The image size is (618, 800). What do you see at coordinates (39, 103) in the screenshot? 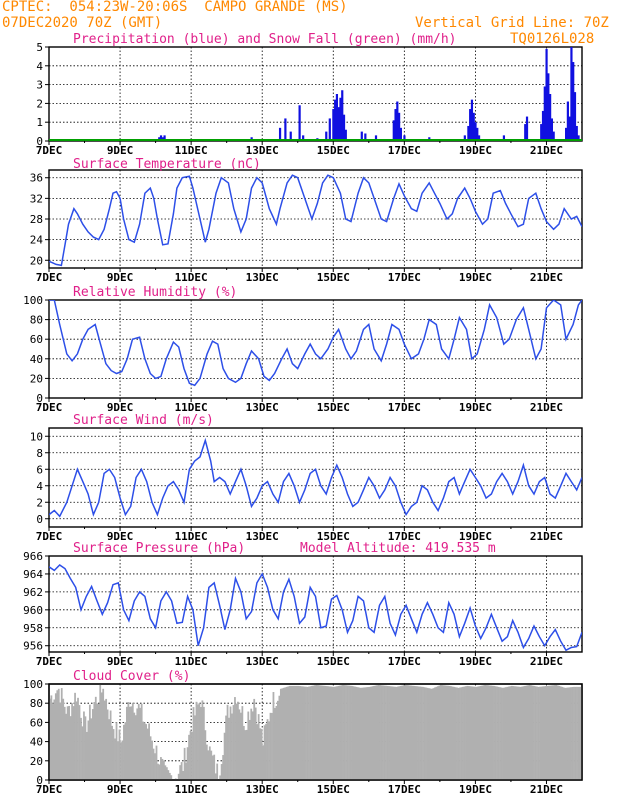
I see `y-tick-label: 2` at bounding box center [39, 103].